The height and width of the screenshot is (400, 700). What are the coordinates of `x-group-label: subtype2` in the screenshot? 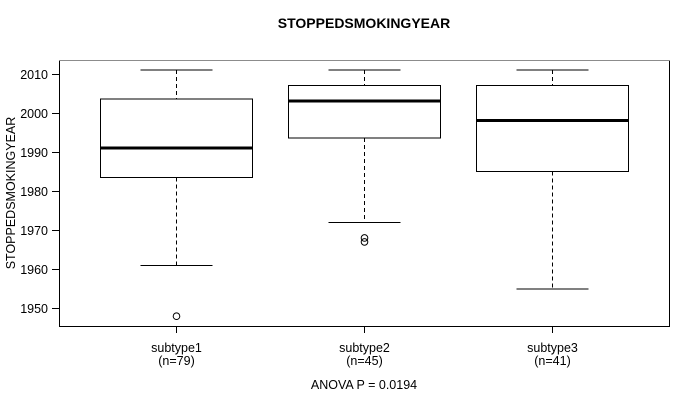 It's located at (364, 348).